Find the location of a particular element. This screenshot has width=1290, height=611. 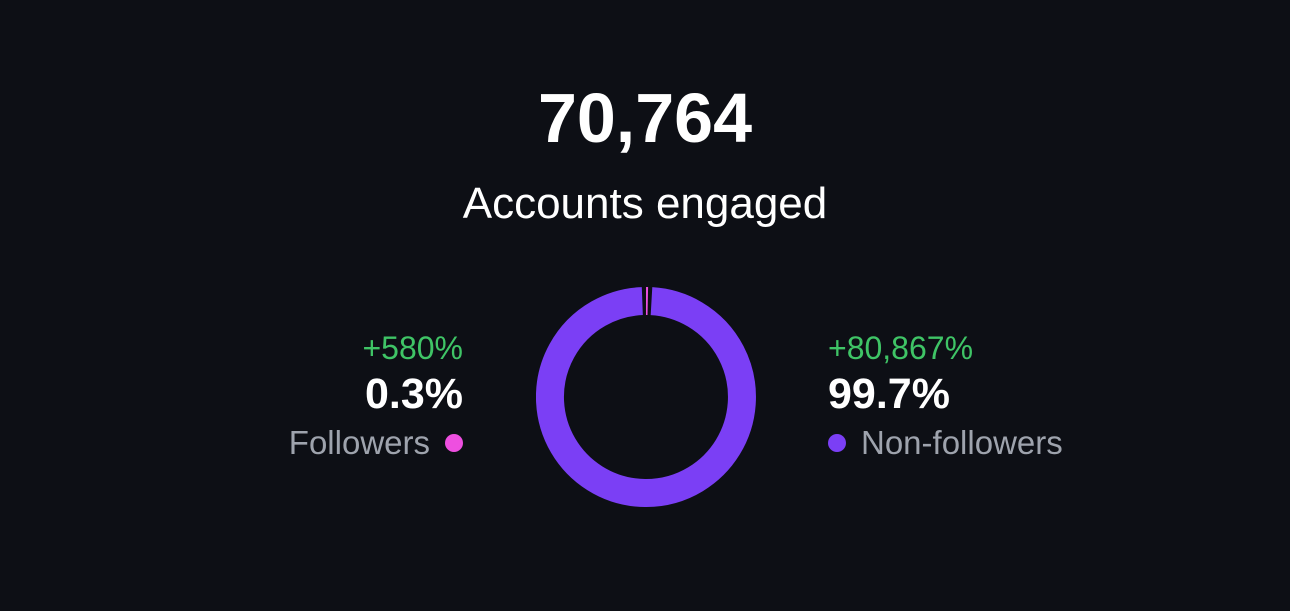

followers-legend: Followers is located at coordinates (283, 443).